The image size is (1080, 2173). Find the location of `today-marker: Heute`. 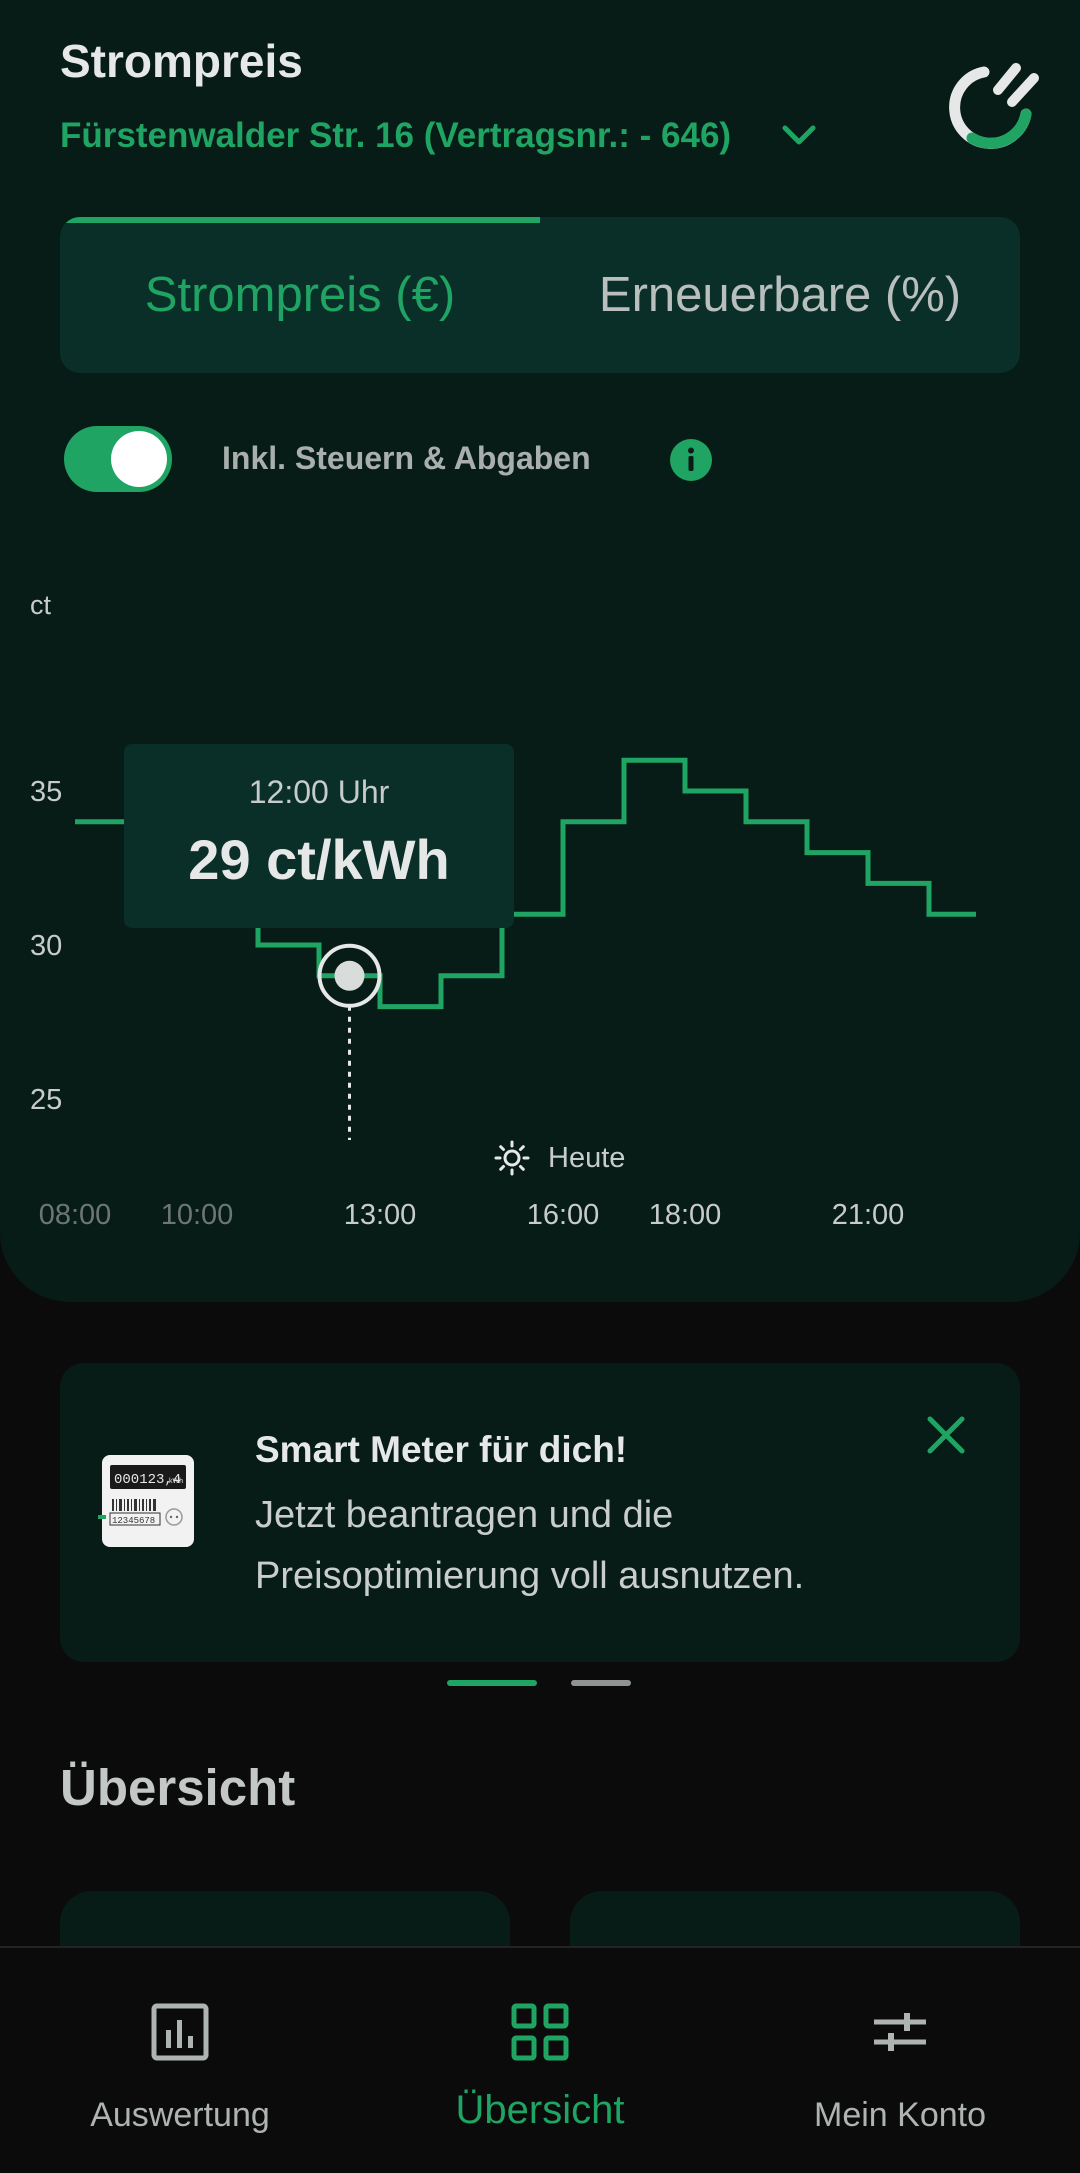

today-marker: Heute is located at coordinates (559, 1158).